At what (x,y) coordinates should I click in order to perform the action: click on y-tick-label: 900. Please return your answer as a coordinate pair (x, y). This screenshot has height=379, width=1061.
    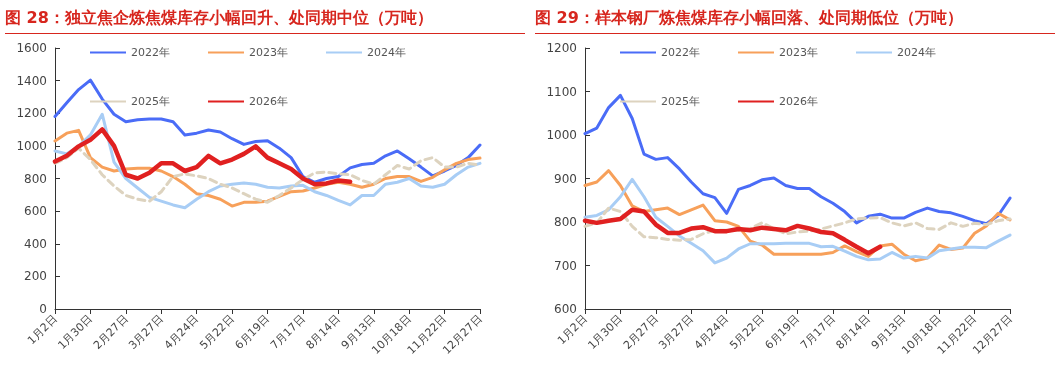
    Looking at the image, I should click on (565, 178).